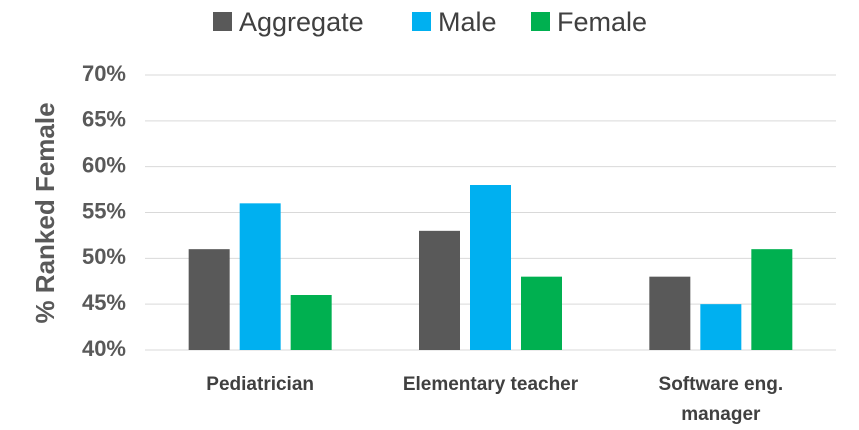 The image size is (859, 430). What do you see at coordinates (104, 348) in the screenshot?
I see `y-tick-label: 40%` at bounding box center [104, 348].